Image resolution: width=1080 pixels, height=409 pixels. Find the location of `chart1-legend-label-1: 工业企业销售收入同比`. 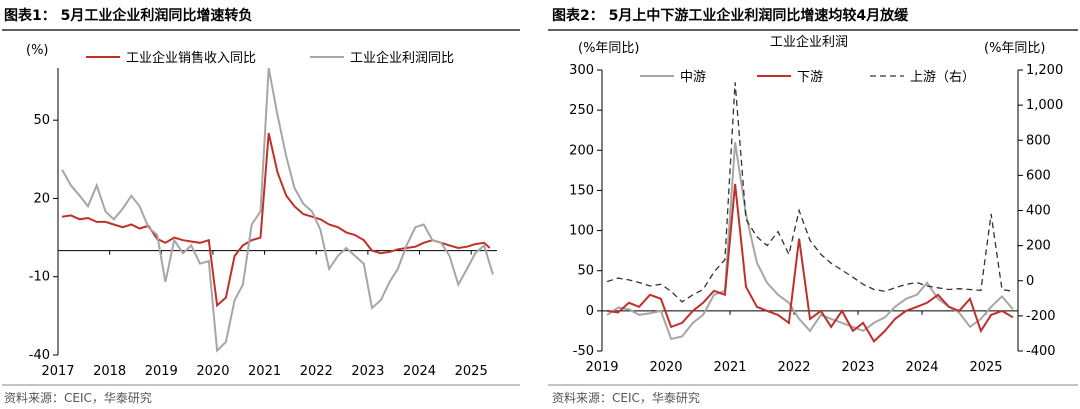

chart1-legend-label-1: 工业企业销售收入同比 is located at coordinates (191, 58).